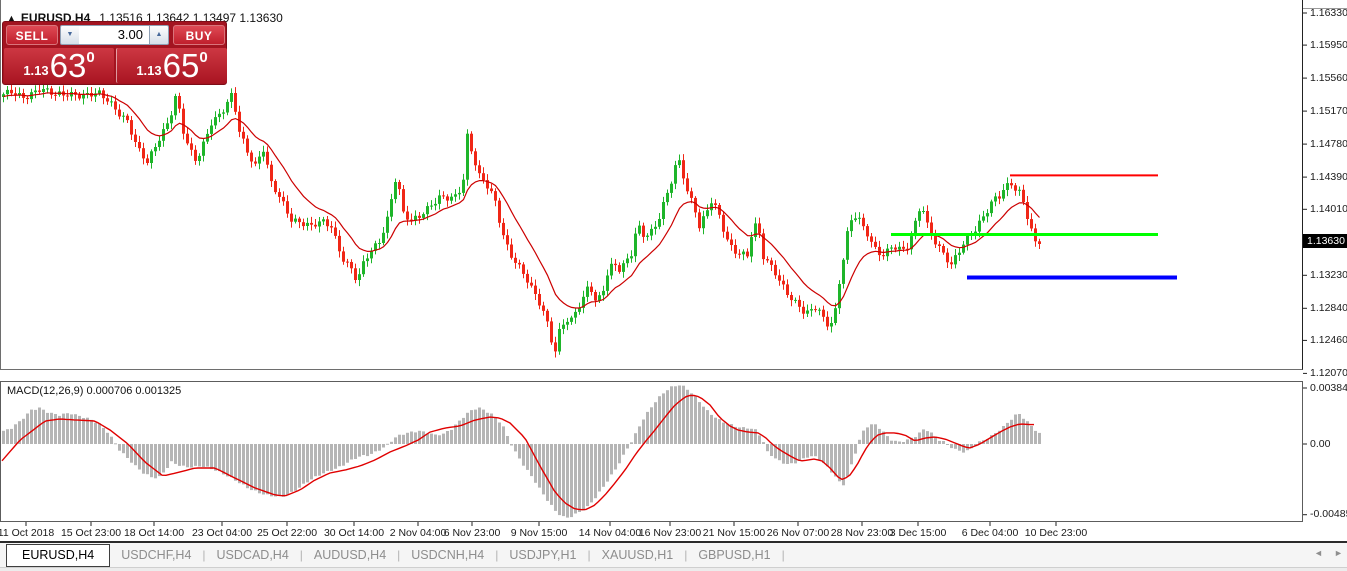 Image resolution: width=1347 pixels, height=571 pixels. Describe the element at coordinates (543, 555) in the screenshot. I see `tab-usdjpy-h1: USDJPY,H1` at that location.